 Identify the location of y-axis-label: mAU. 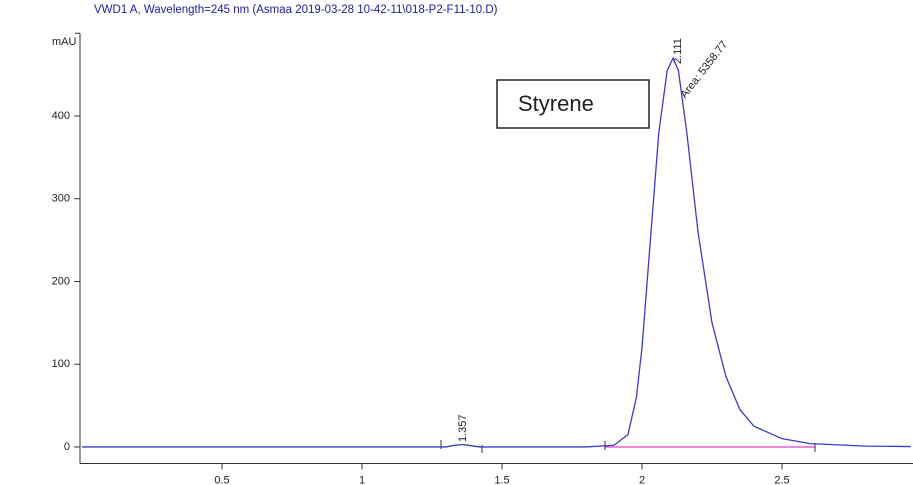
(64, 42).